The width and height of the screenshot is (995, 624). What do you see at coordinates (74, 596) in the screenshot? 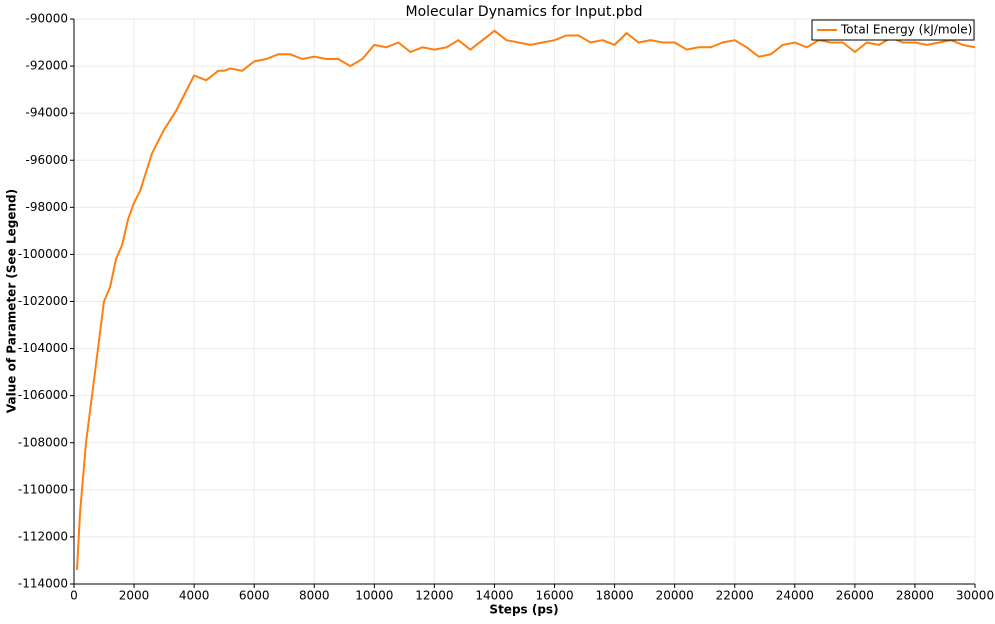
I see `x-tick-label: 0` at bounding box center [74, 596].